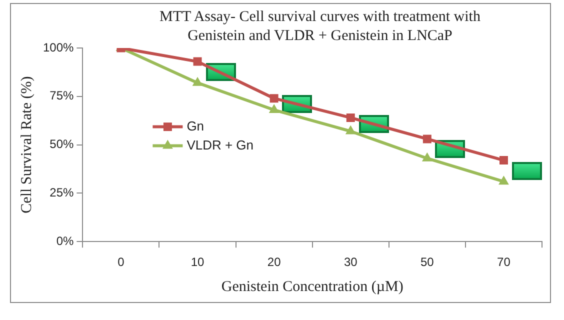 The height and width of the screenshot is (320, 564). Describe the element at coordinates (62, 95) in the screenshot. I see `y-tick-label: 75%` at that location.